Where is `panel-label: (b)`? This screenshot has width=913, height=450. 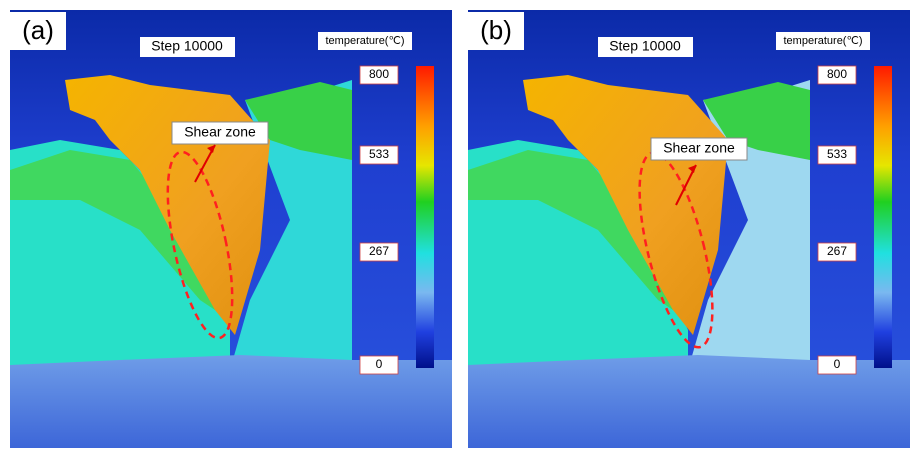 panel-label: (b) is located at coordinates (496, 30).